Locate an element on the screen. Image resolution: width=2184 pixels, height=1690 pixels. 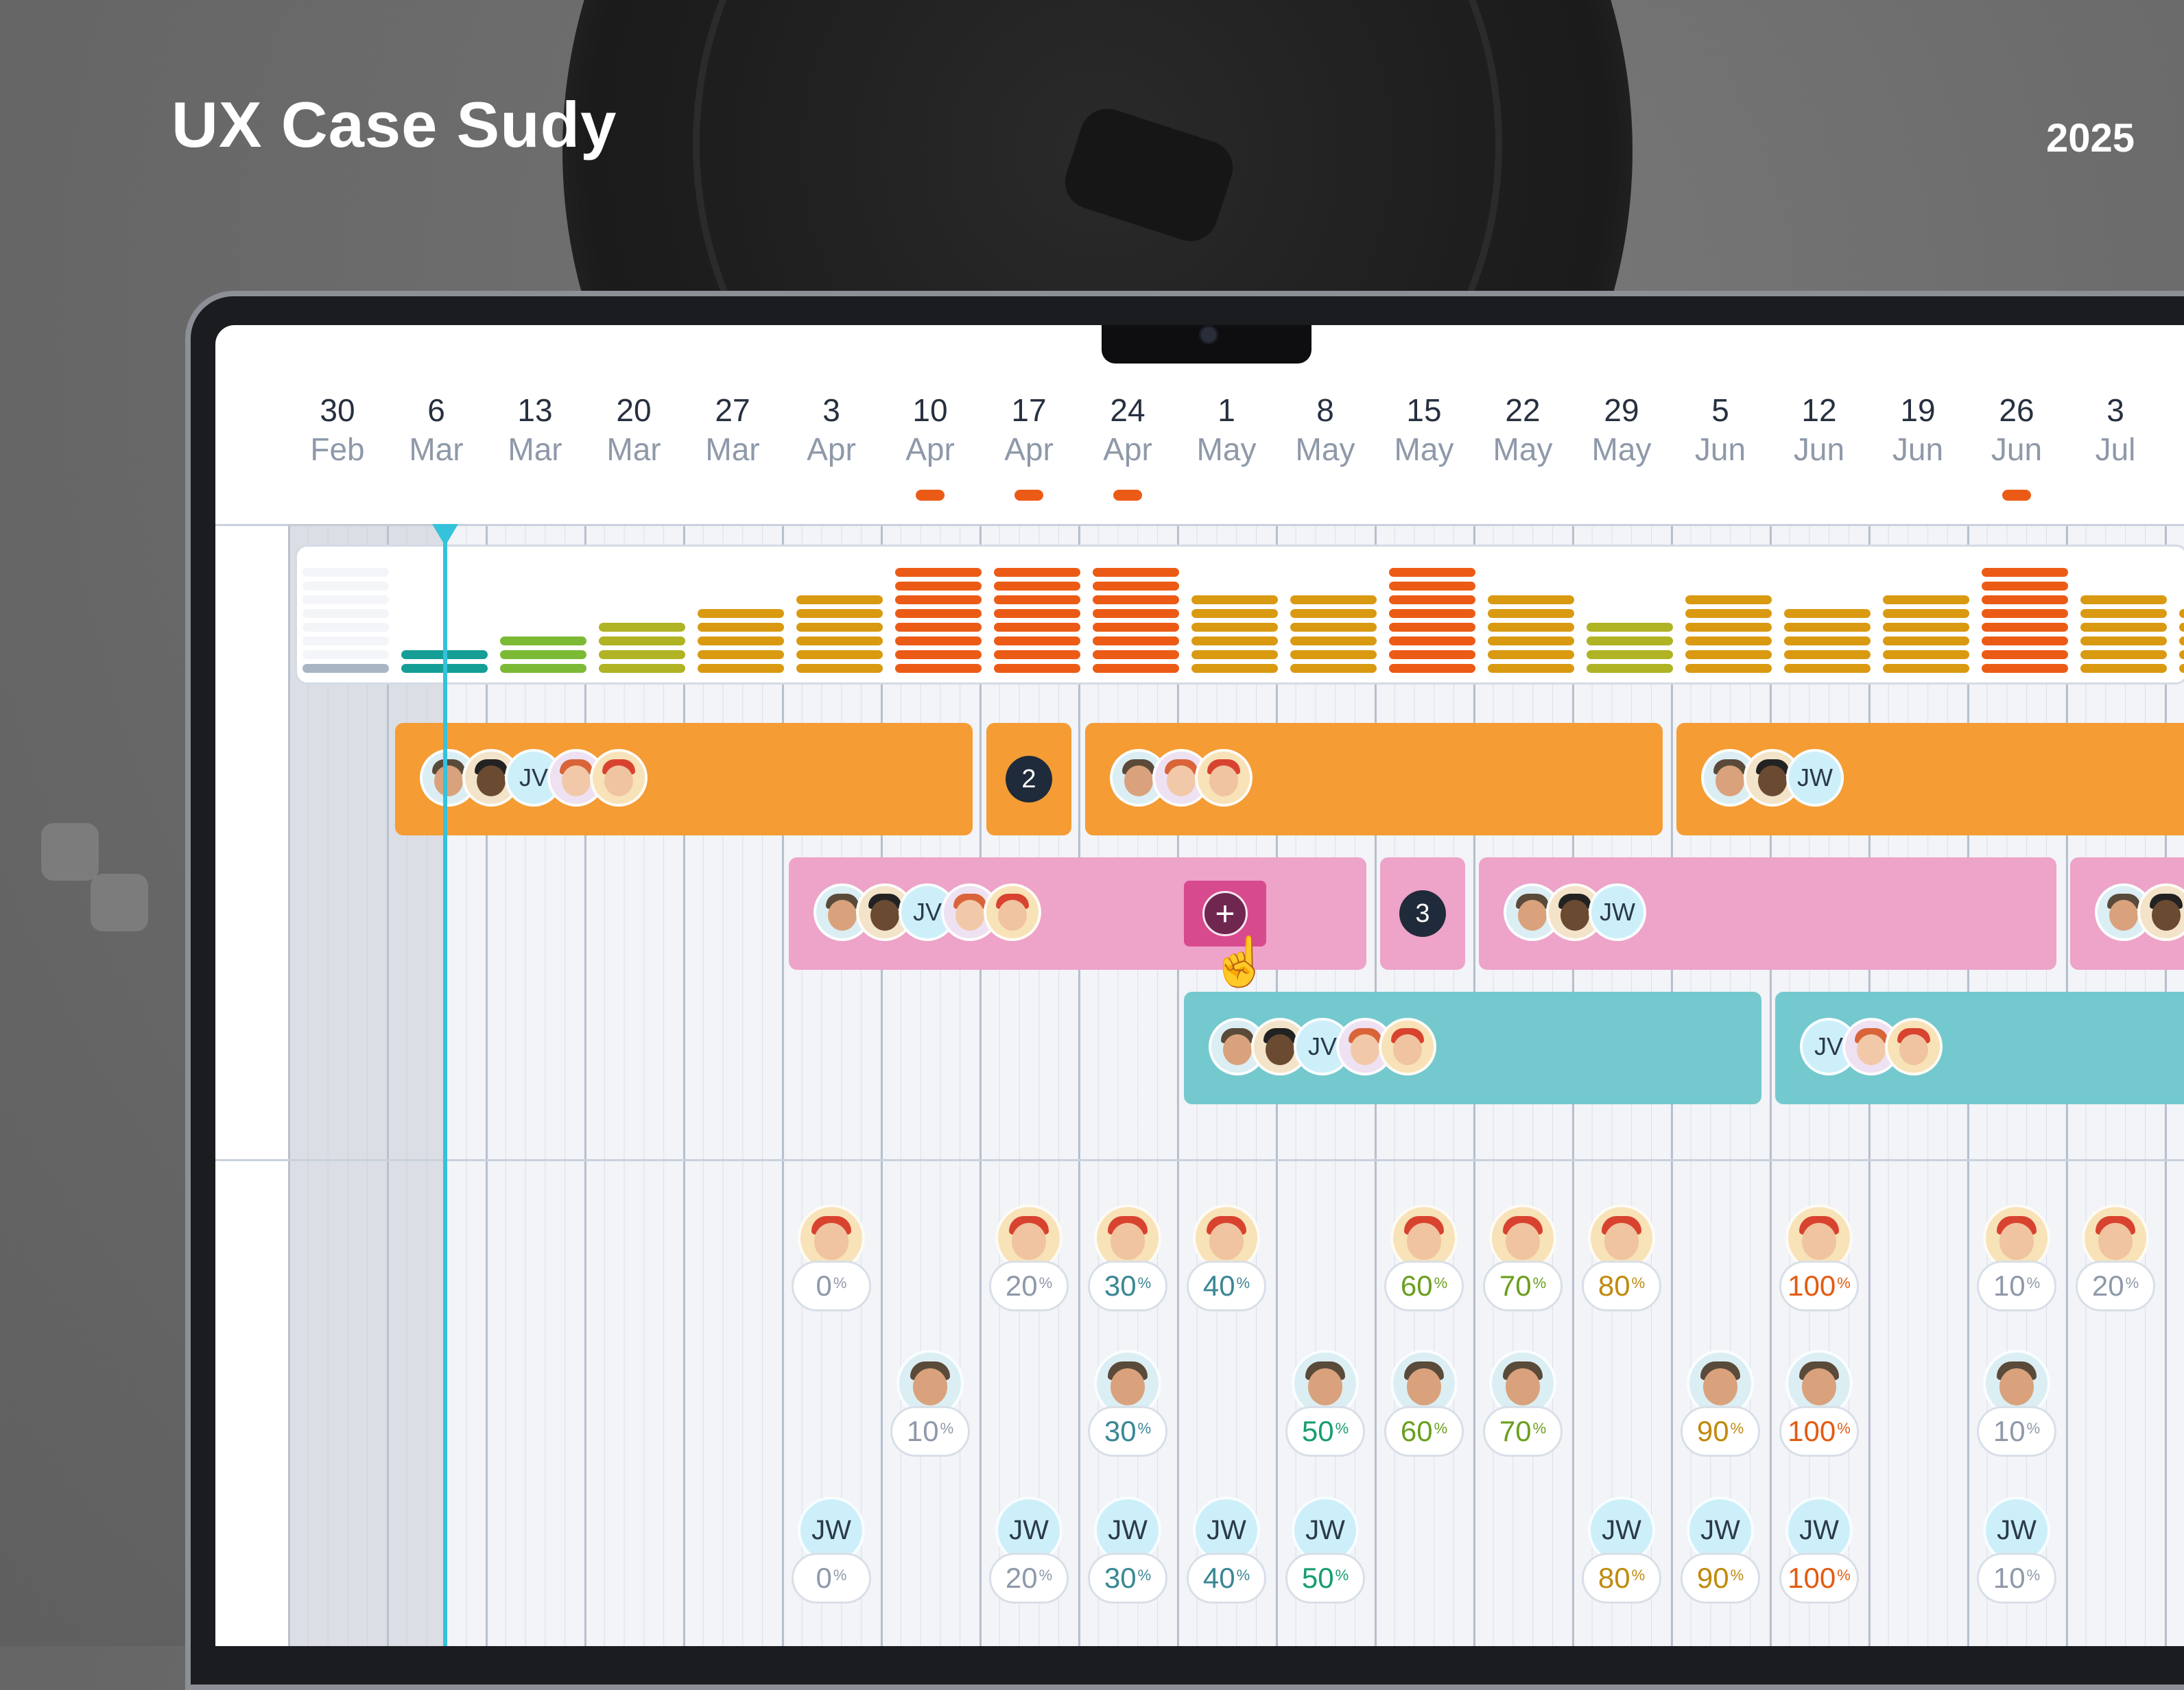
allocation-marker: JW 50% is located at coordinates (1325, 1550).